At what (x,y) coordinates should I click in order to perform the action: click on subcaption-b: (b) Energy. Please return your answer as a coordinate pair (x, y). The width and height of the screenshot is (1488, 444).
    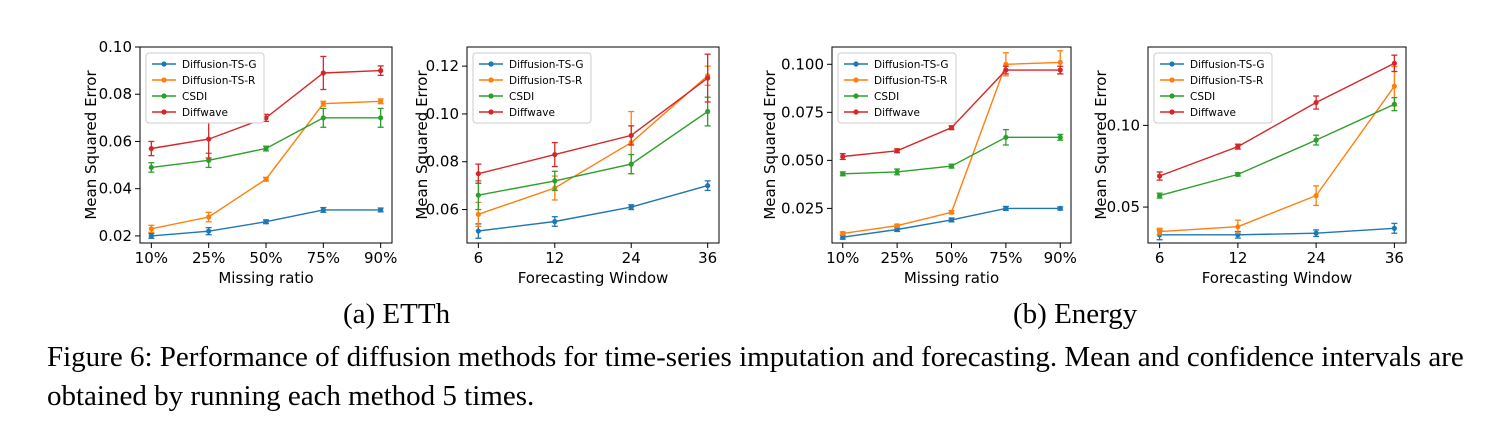
    Looking at the image, I should click on (1075, 314).